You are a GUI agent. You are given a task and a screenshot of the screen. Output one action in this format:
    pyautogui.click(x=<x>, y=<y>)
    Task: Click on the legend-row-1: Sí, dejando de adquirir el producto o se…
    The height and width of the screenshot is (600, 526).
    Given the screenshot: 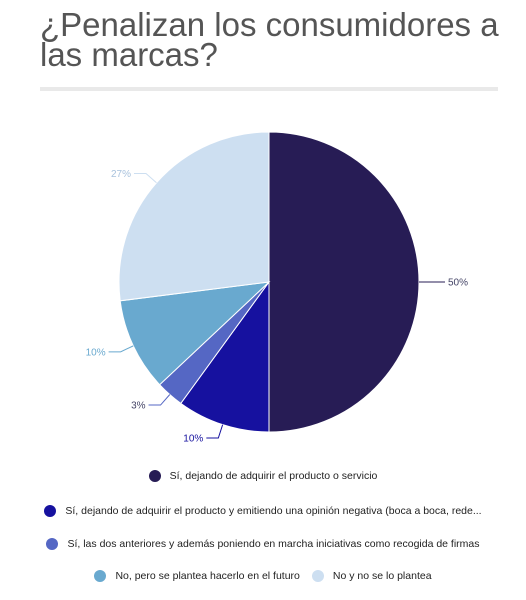 What is the action you would take?
    pyautogui.click(x=263, y=476)
    